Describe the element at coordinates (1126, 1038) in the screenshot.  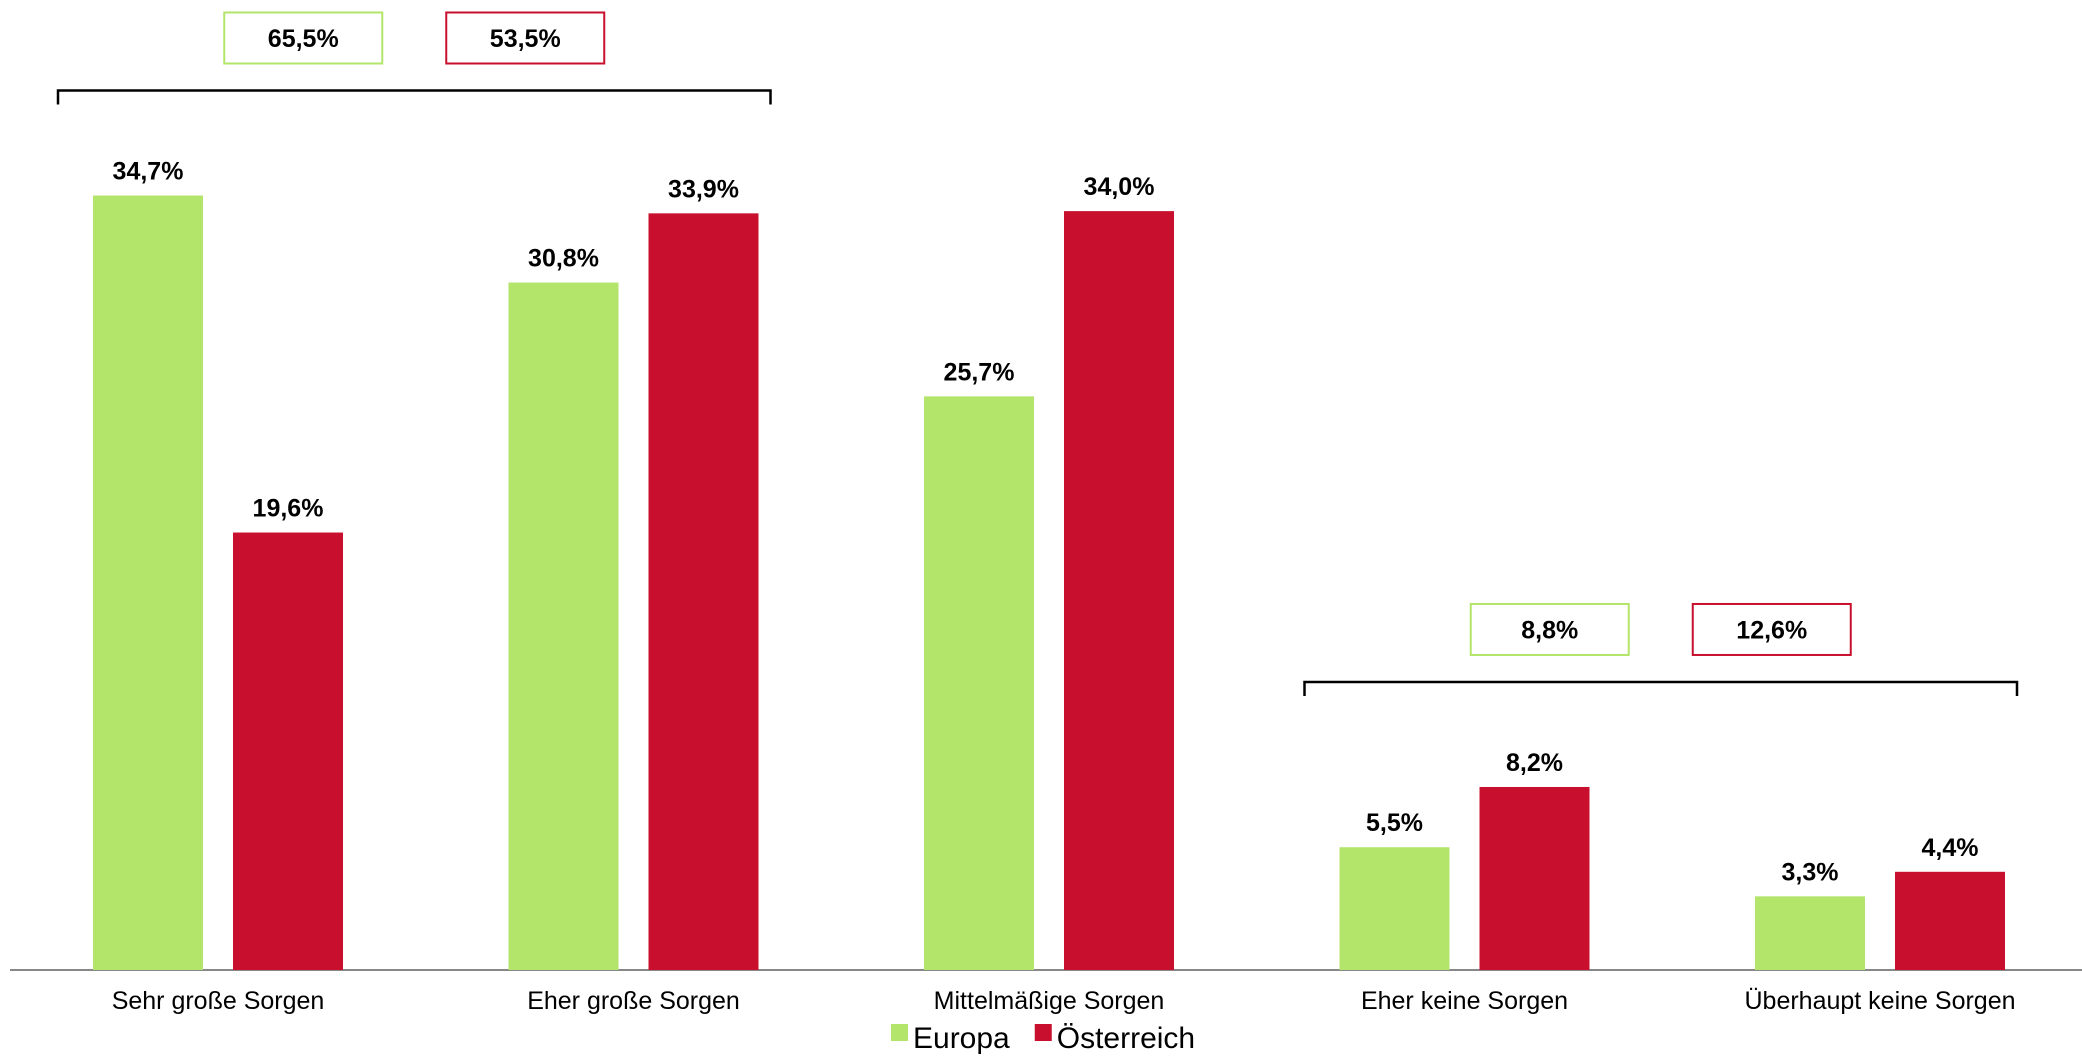
I see `legend-label-osterreich: Österreich` at that location.